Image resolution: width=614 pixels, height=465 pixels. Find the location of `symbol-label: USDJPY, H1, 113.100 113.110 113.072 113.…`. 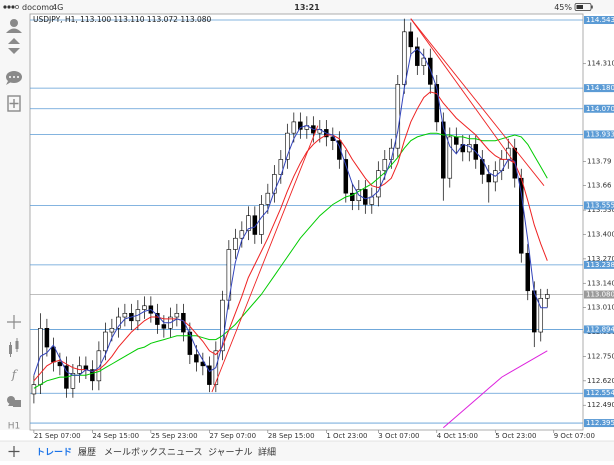

symbol-label: USDJPY, H1, 113.100 113.110 113.072 113.… is located at coordinates (122, 19).